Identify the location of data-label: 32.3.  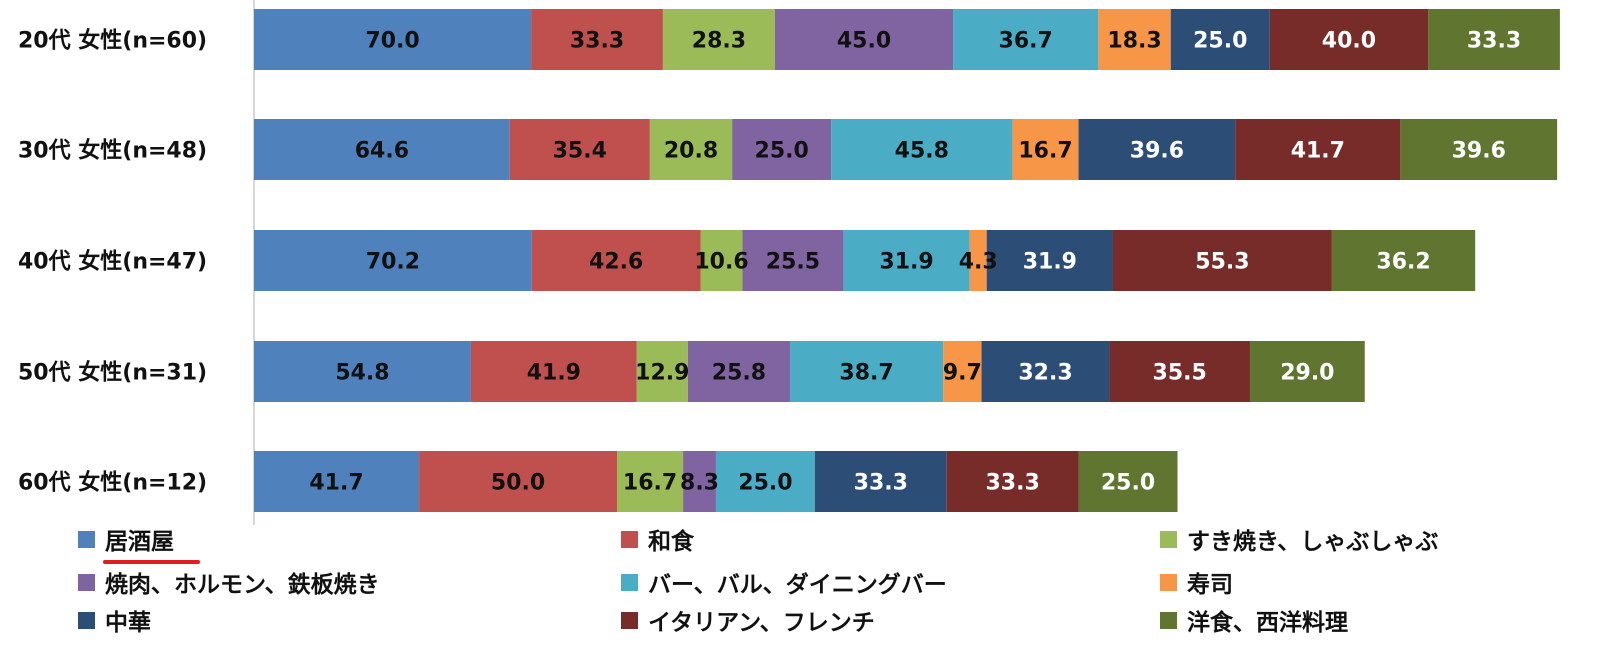
(1045, 373).